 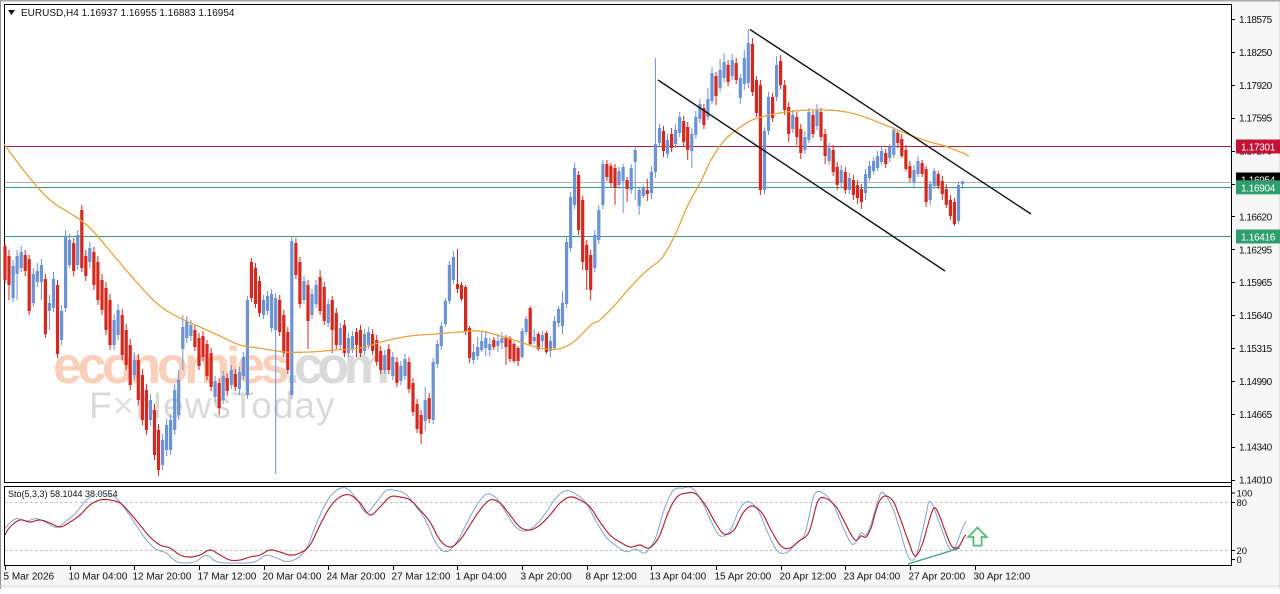 I want to click on svg-text: 1.16416, so click(x=1258, y=238).